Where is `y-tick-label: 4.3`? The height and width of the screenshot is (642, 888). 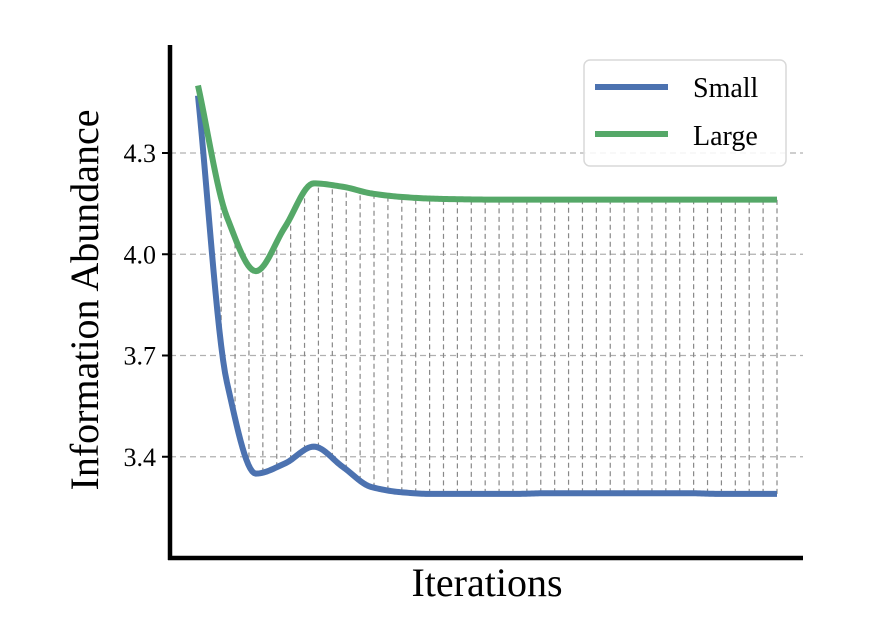
y-tick-label: 4.3 is located at coordinates (140, 153).